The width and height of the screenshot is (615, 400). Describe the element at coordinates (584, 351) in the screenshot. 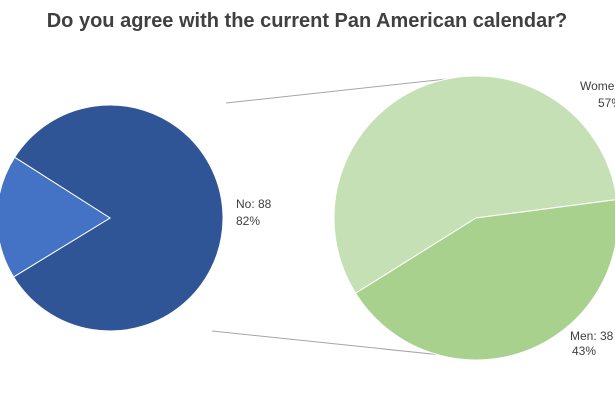

I see `slice-value-label: 43%` at that location.